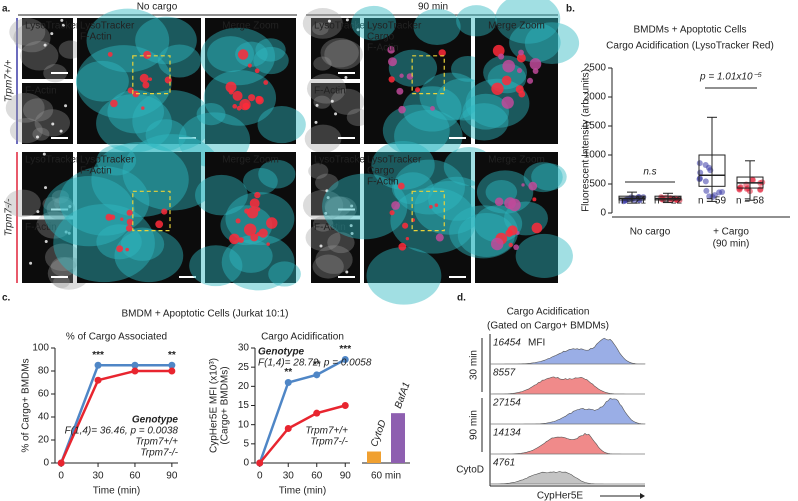  I want to click on y-tick-label: 100, so click(40, 348).